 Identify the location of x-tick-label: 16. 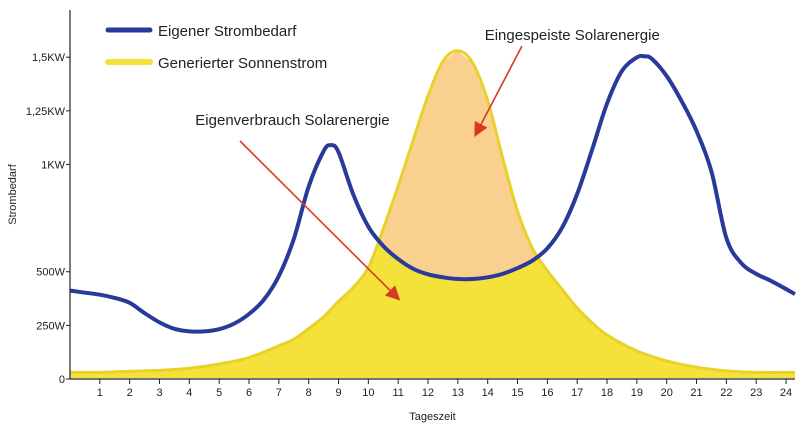
(547, 393).